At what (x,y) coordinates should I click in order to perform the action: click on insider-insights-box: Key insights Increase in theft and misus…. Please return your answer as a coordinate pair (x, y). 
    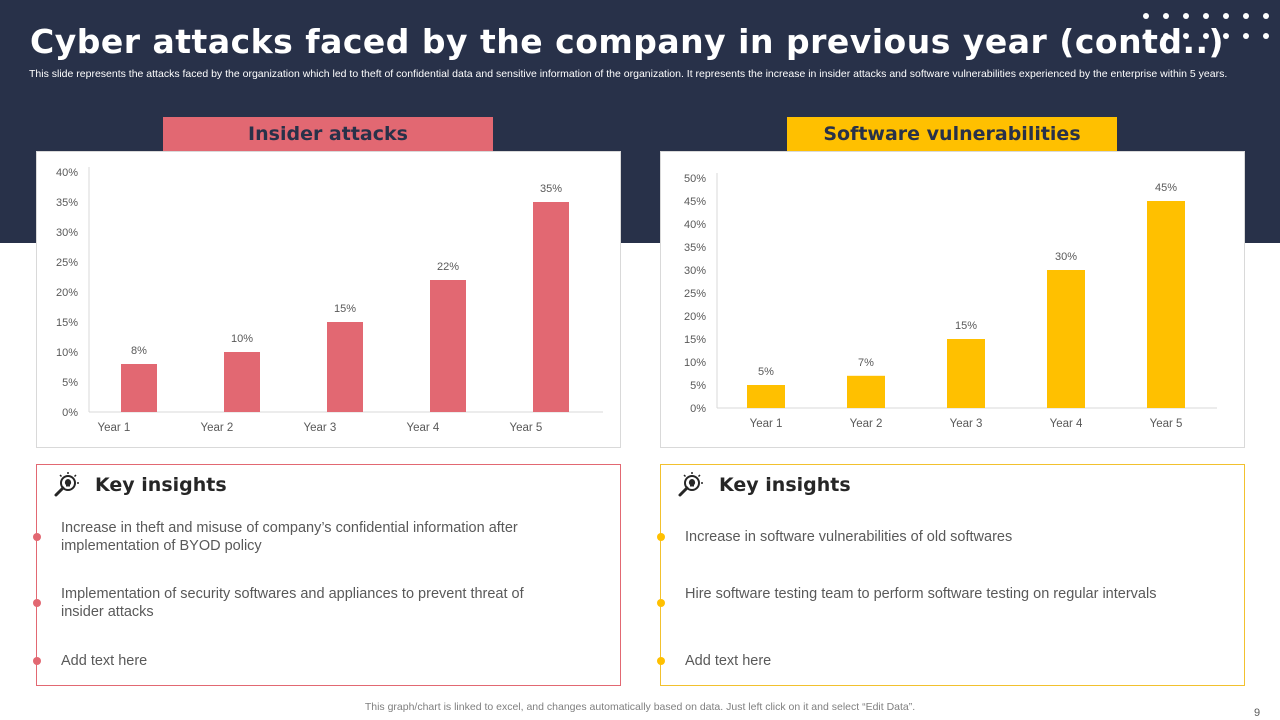
    Looking at the image, I should click on (327, 575).